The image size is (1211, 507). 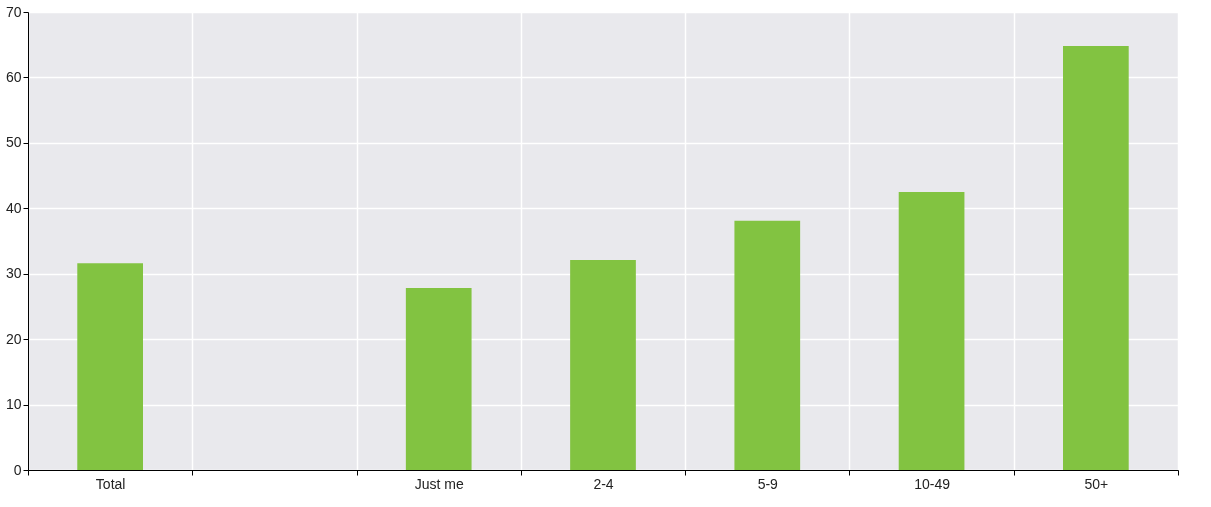 I want to click on y-tick-label: 50, so click(x=13, y=142).